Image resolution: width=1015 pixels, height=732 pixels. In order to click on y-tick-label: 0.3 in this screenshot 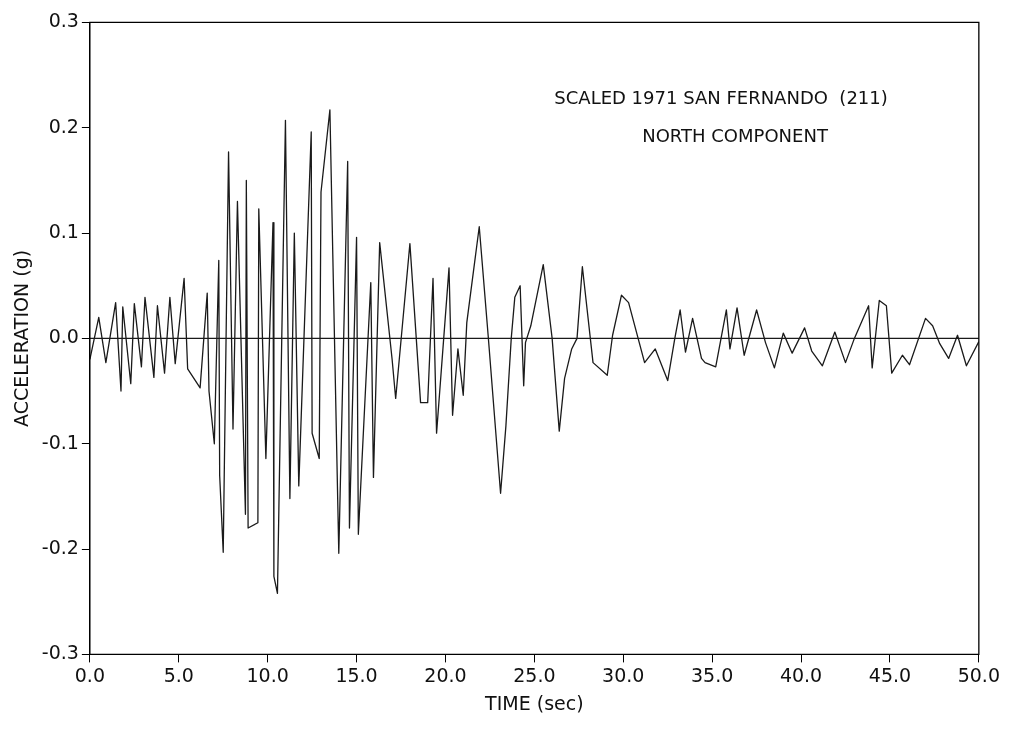, I will do `click(63, 20)`.